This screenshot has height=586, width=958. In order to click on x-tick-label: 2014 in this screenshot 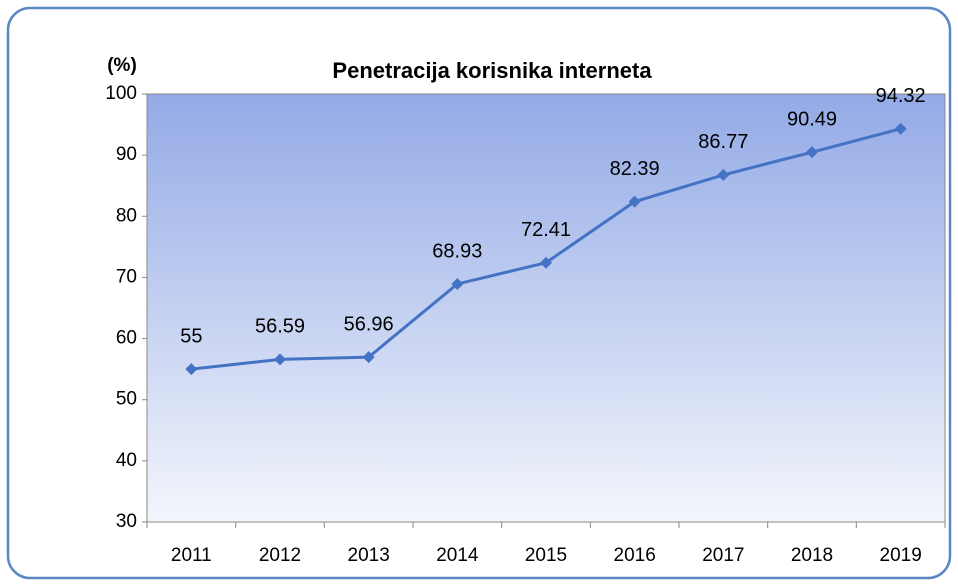, I will do `click(457, 555)`.